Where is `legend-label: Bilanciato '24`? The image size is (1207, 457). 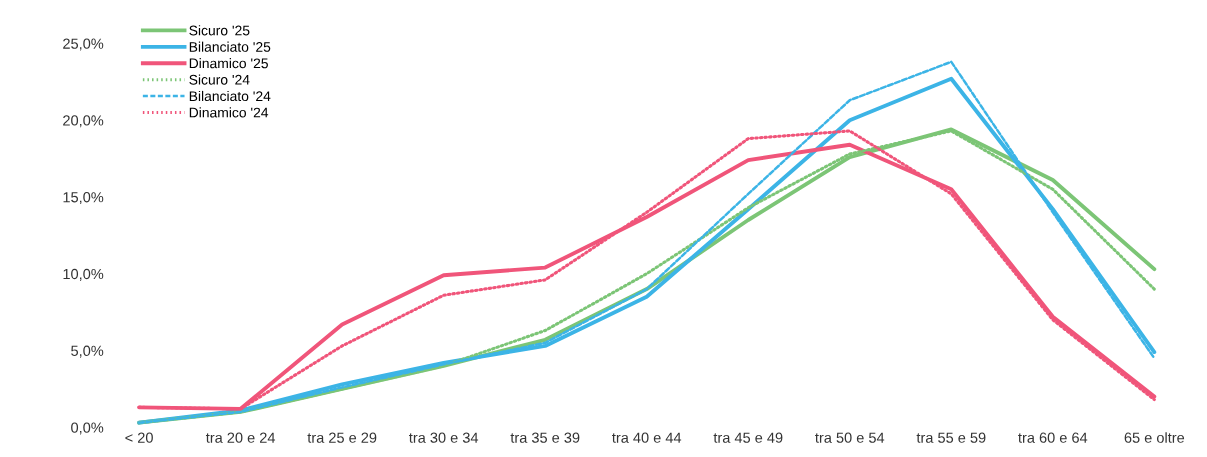 legend-label: Bilanciato '24 is located at coordinates (230, 96).